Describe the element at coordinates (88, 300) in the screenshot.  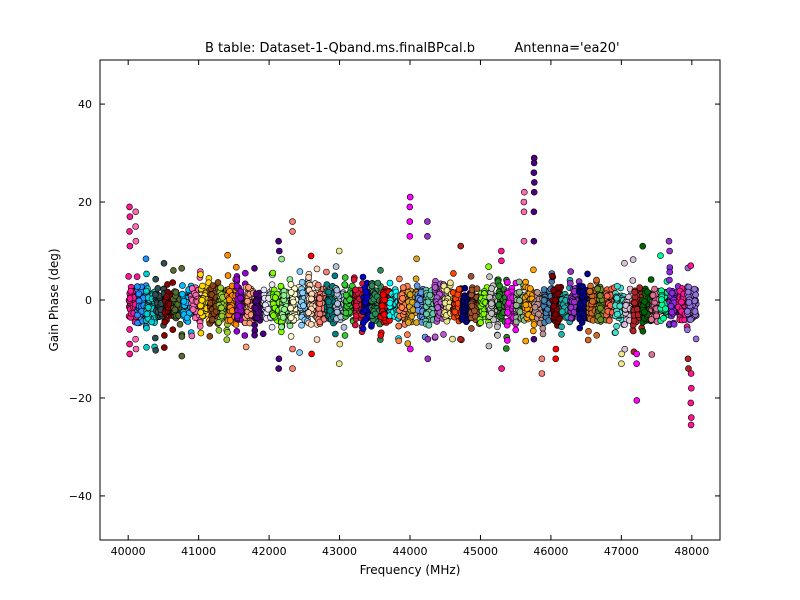
I see `y-tick-label: 0` at that location.